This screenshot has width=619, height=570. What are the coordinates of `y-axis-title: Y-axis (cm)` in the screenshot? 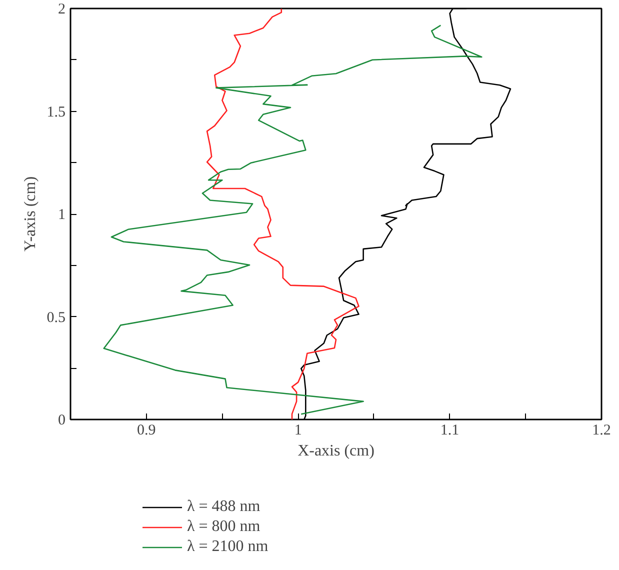 It's located at (30, 214).